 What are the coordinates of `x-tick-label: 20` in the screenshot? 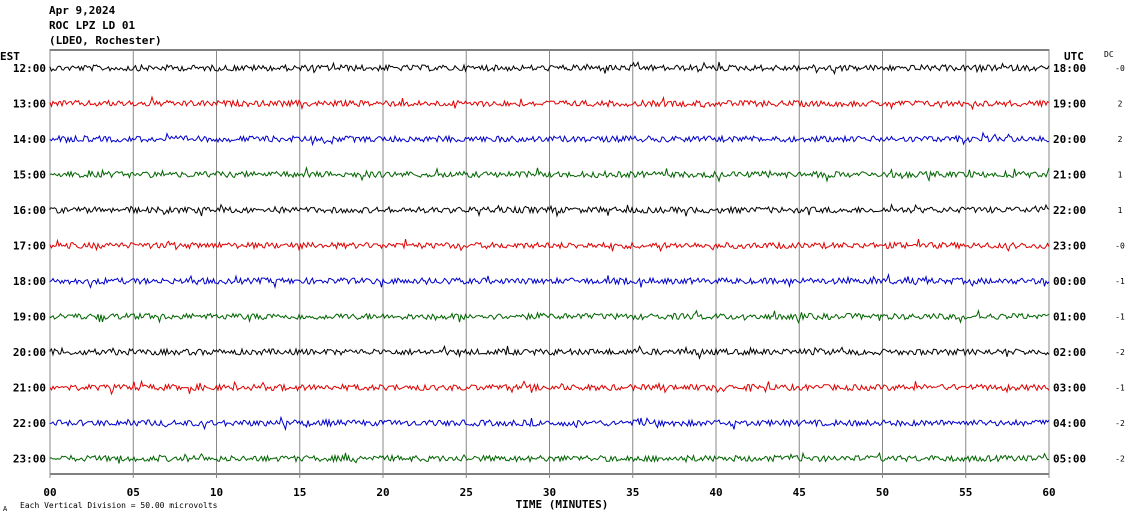 It's located at (382, 492).